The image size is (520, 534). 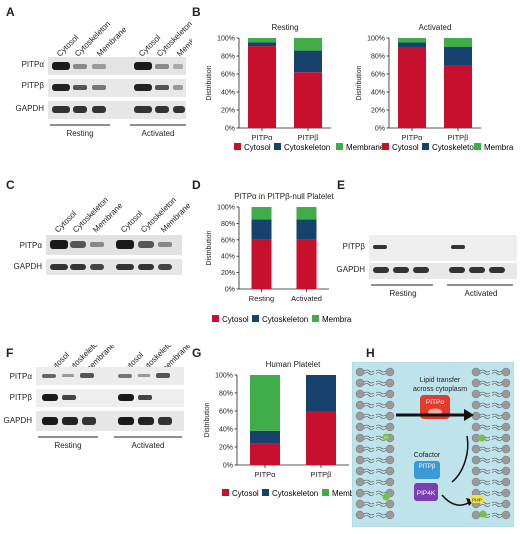 What do you see at coordinates (435, 407) in the screenshot?
I see `pitpa-protein` at bounding box center [435, 407].